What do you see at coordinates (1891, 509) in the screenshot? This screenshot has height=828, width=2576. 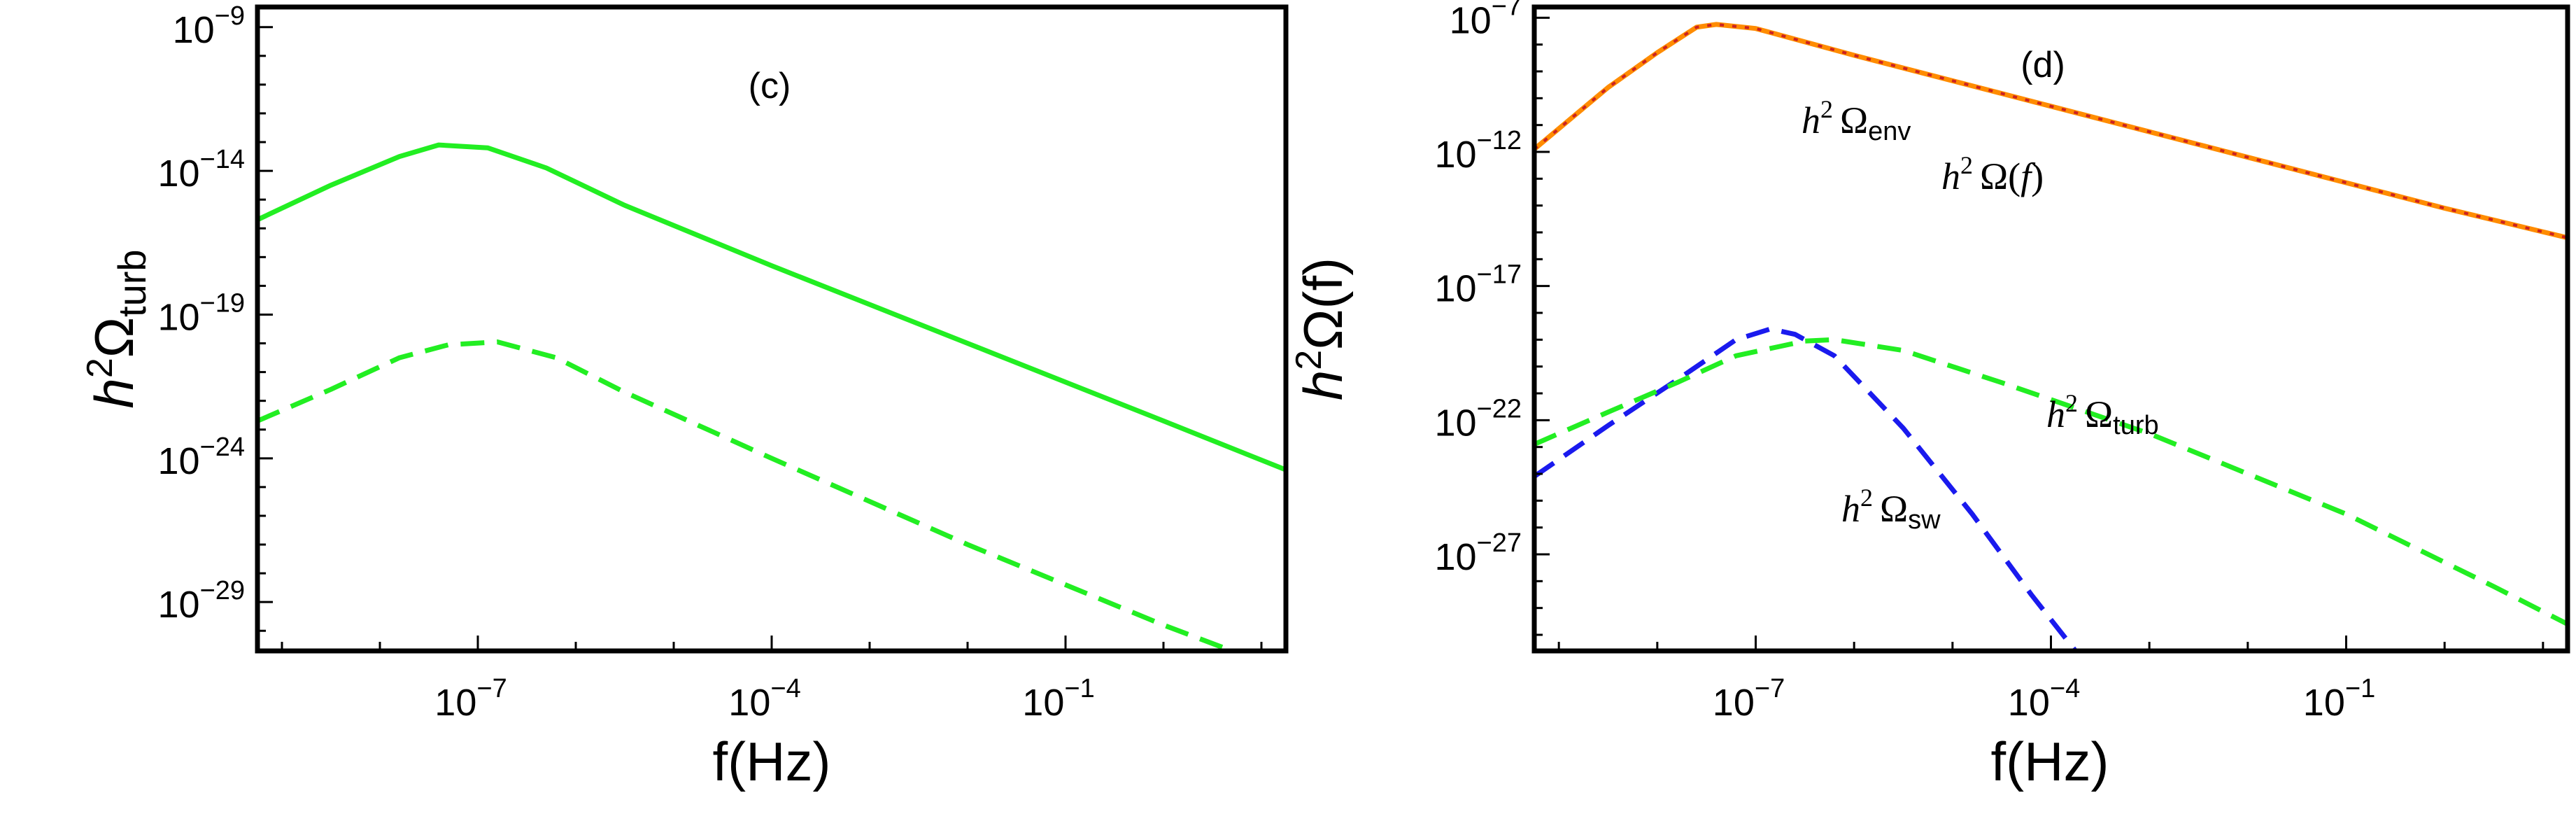 I see `label-omega-sw: h2 Ωsw` at bounding box center [1891, 509].